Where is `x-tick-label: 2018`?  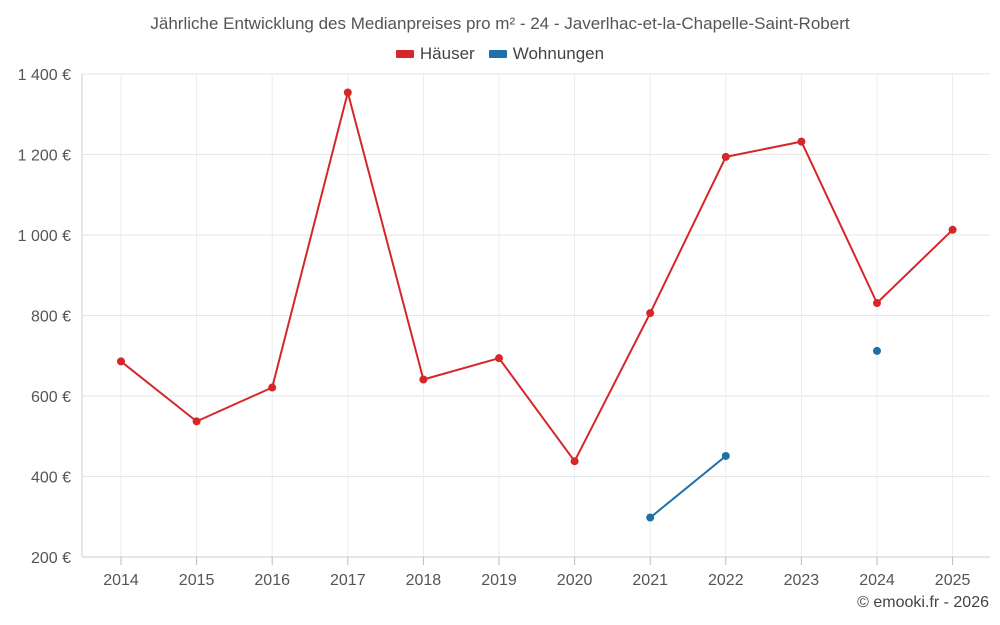
x-tick-label: 2018 is located at coordinates (424, 580).